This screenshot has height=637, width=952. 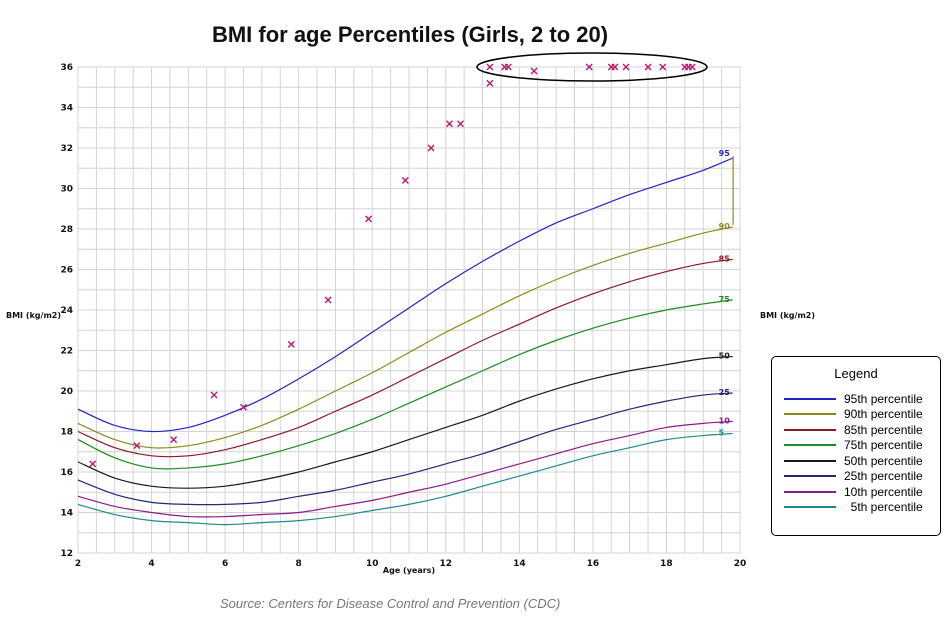 I want to click on y-tick-label: 14, so click(x=66, y=514).